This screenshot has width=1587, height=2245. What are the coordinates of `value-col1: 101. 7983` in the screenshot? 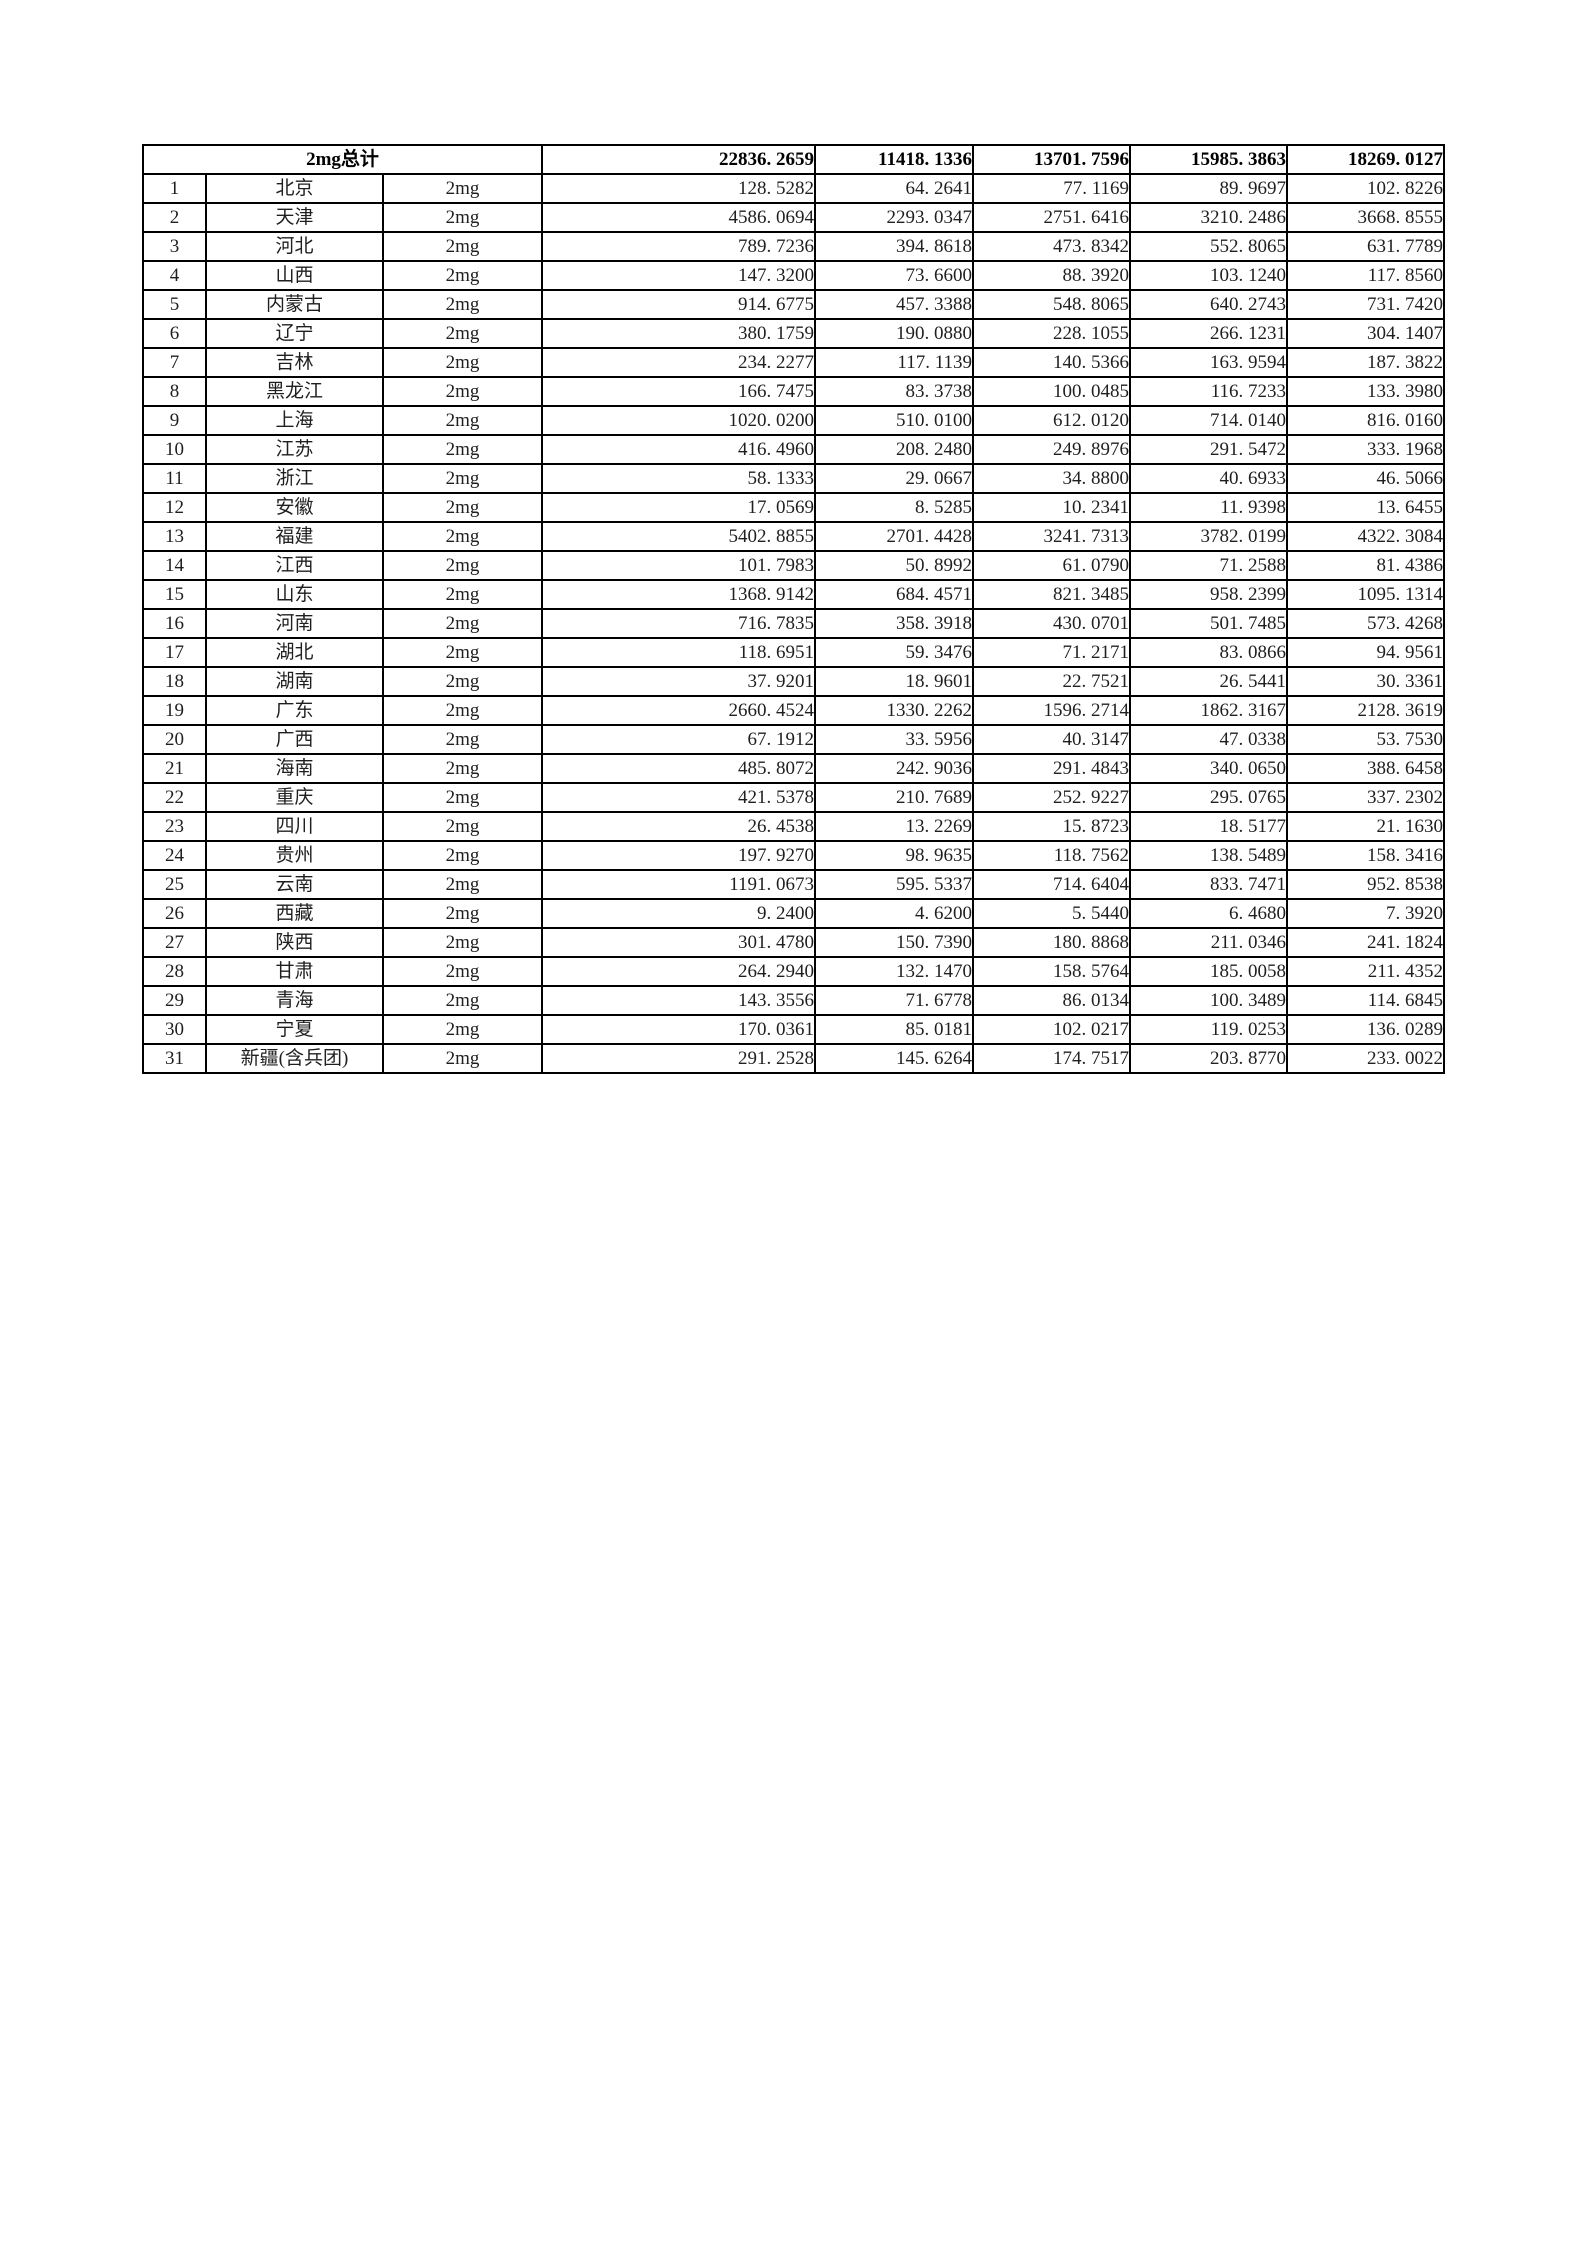 It's located at (678, 565).